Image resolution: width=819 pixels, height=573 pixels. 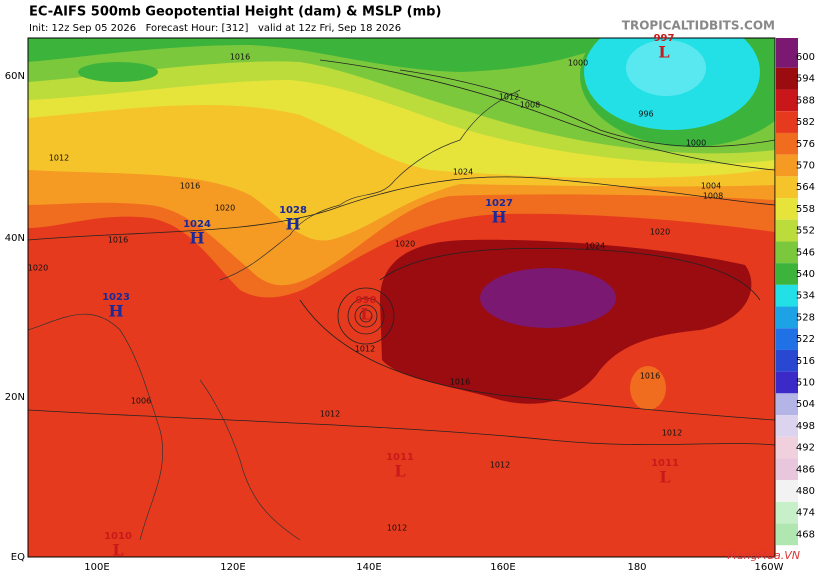 I want to click on latitude-label: EQ, so click(x=18, y=557).